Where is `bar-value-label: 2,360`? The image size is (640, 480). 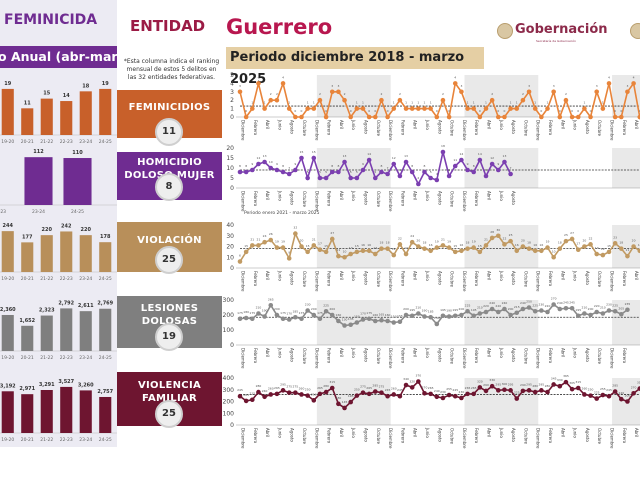
bar-value-label: 2,360 is located at coordinates (8, 310).